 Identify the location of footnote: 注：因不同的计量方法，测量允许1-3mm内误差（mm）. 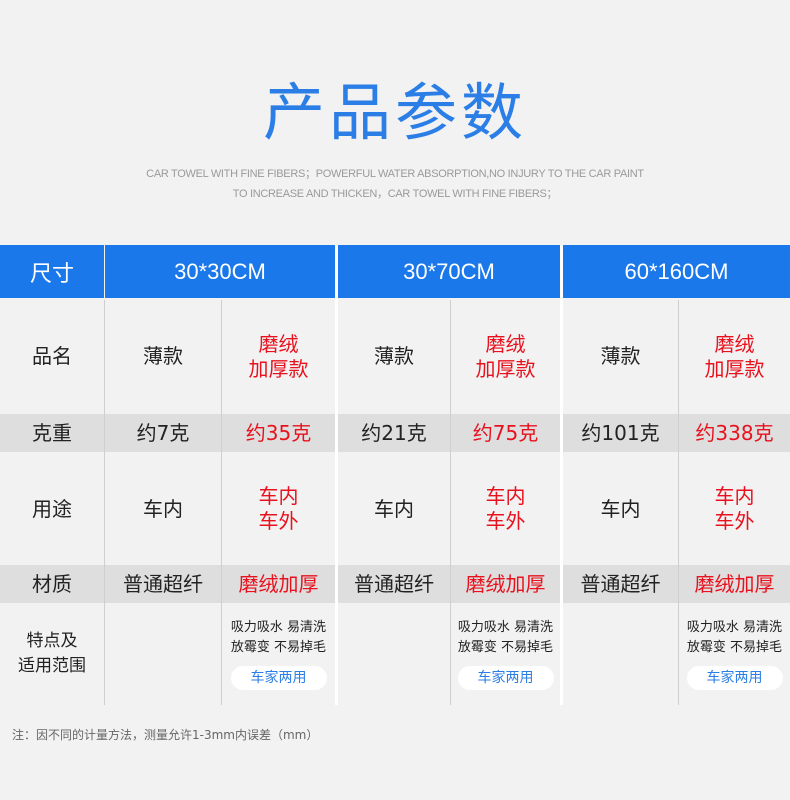
(165, 735).